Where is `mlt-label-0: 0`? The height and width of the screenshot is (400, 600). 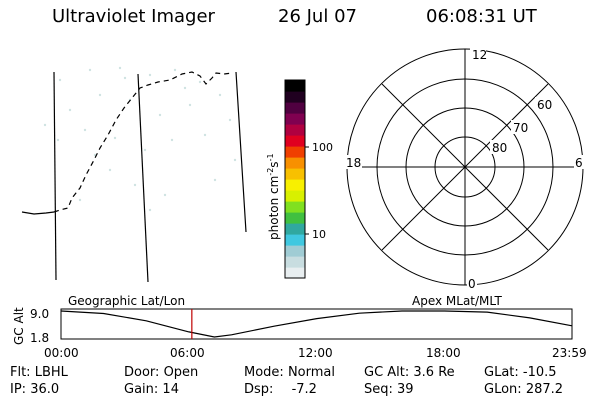 mlt-label-0: 0 is located at coordinates (472, 284).